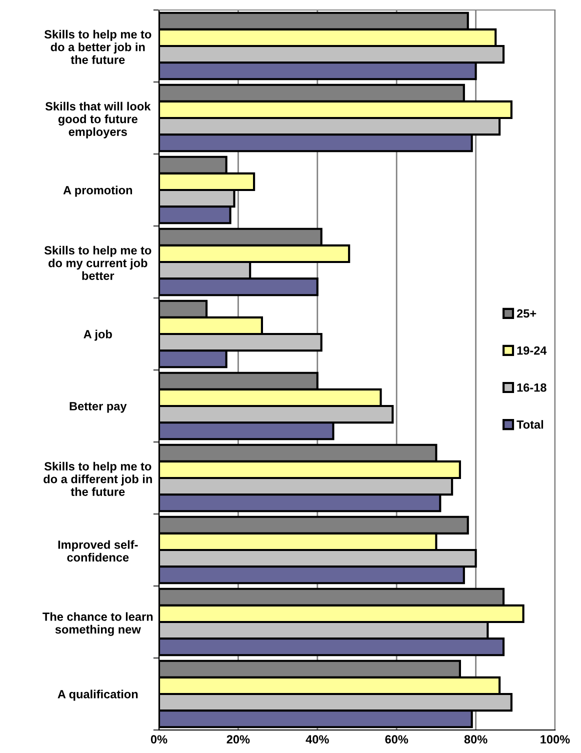  I want to click on legend-label: 25+, so click(526, 313).